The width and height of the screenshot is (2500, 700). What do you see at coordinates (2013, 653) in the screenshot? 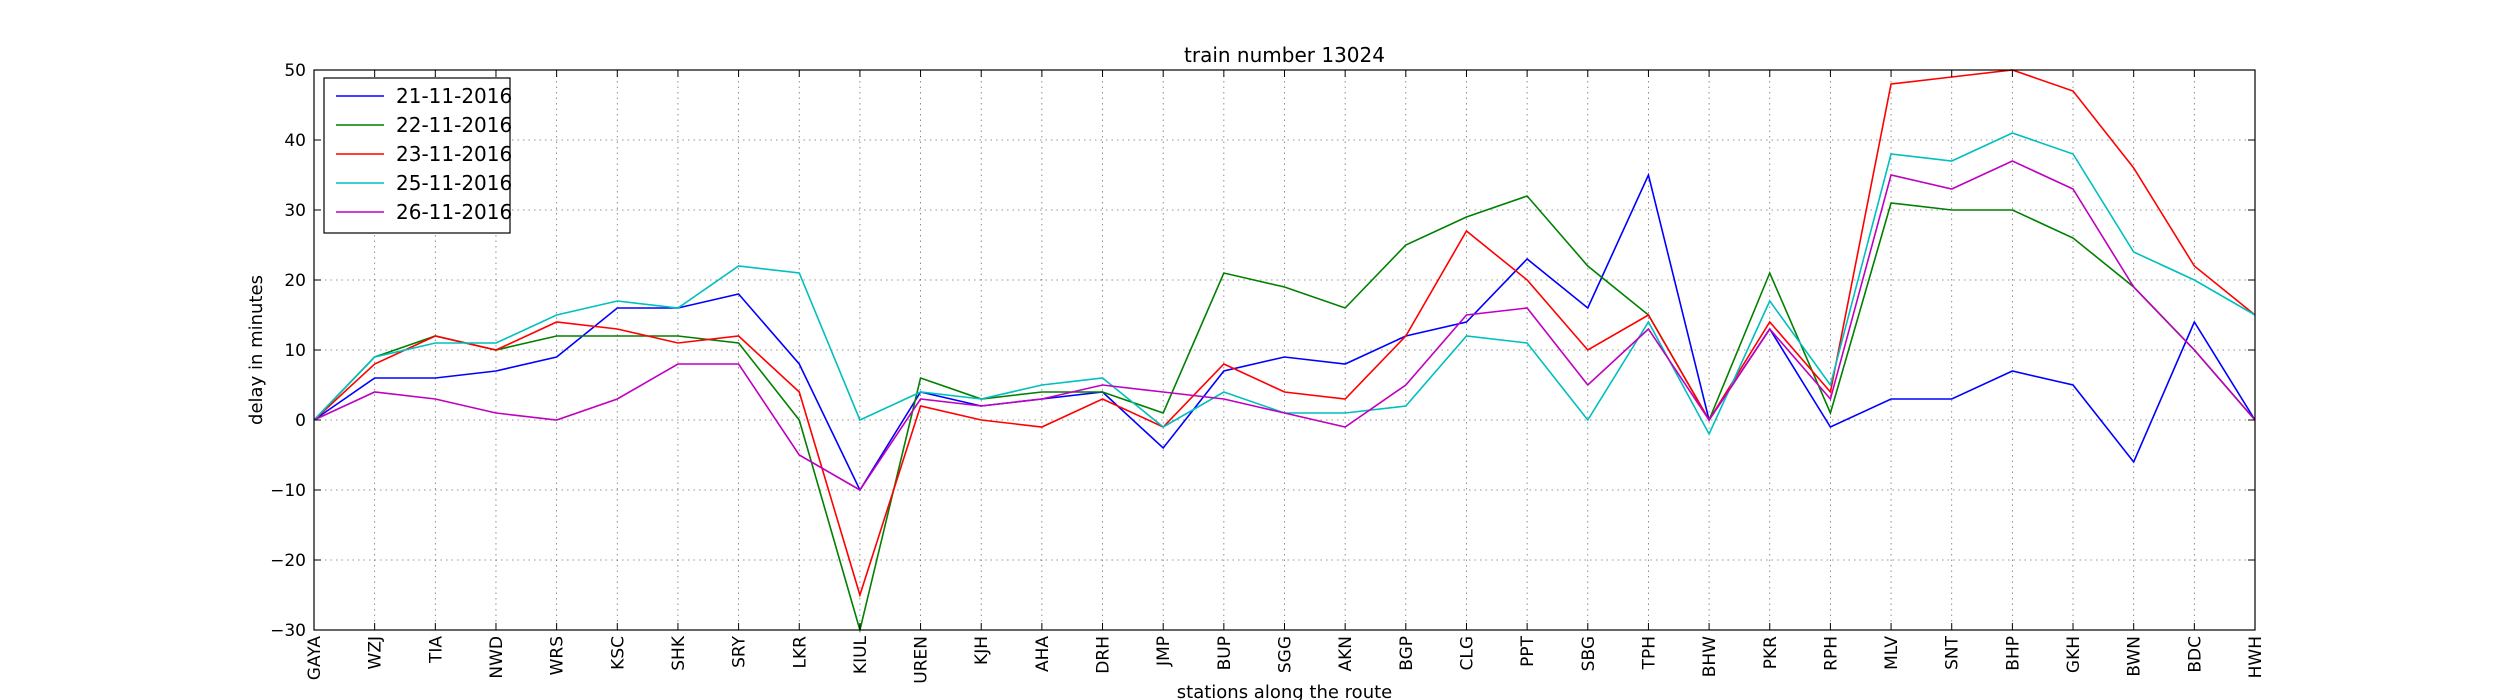
I see `x-tick-label: BHP` at bounding box center [2013, 653].